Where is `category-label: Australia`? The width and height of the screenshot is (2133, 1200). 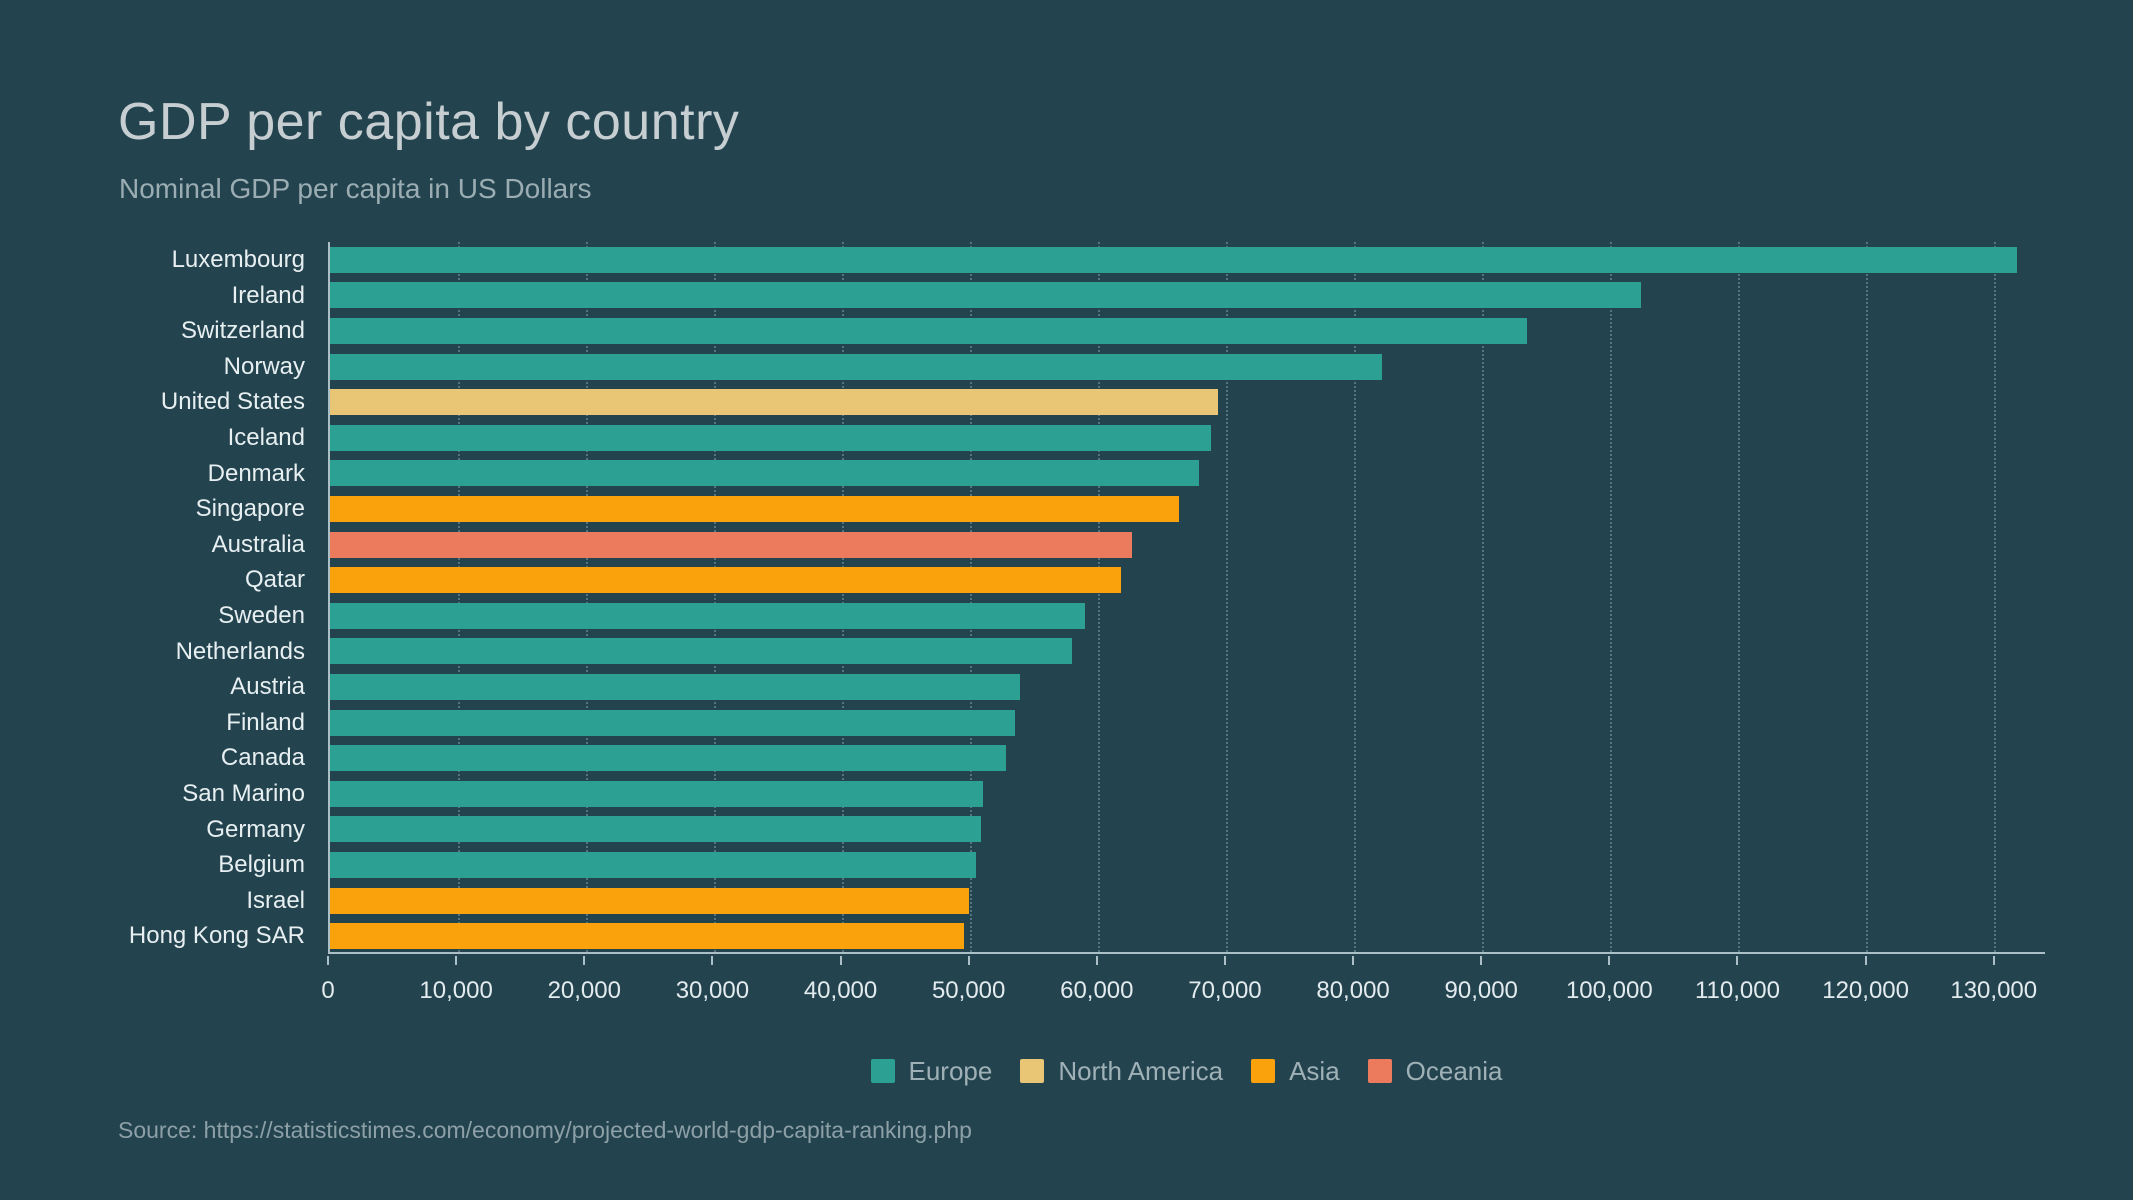
category-label: Australia is located at coordinates (258, 544).